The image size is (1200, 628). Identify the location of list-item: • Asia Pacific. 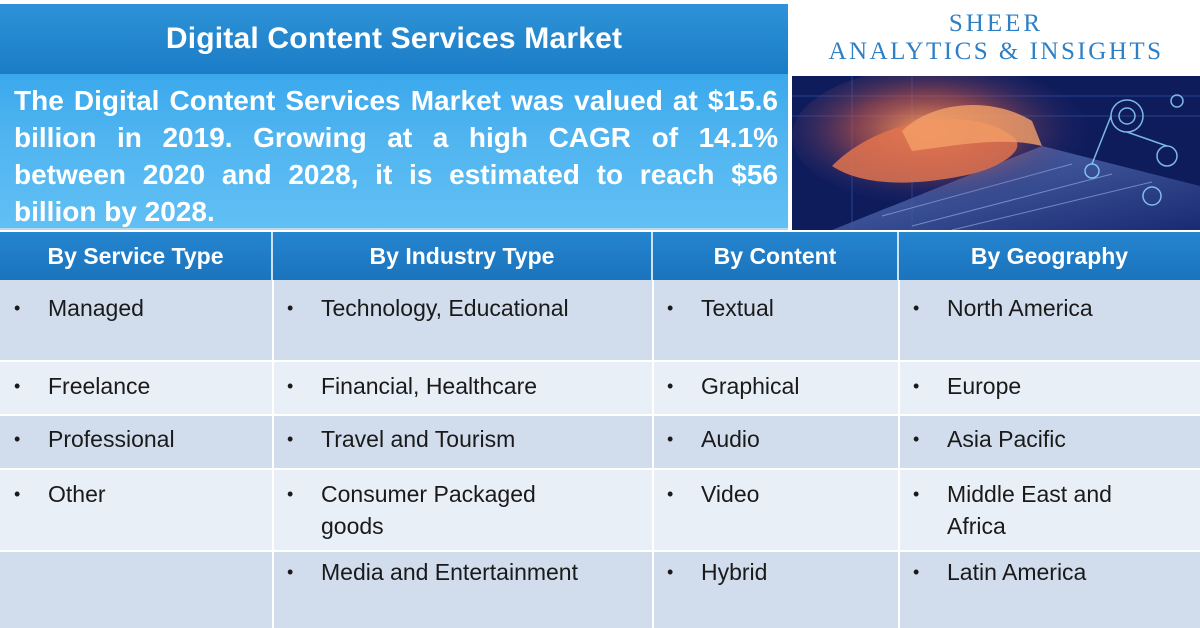
(1049, 439).